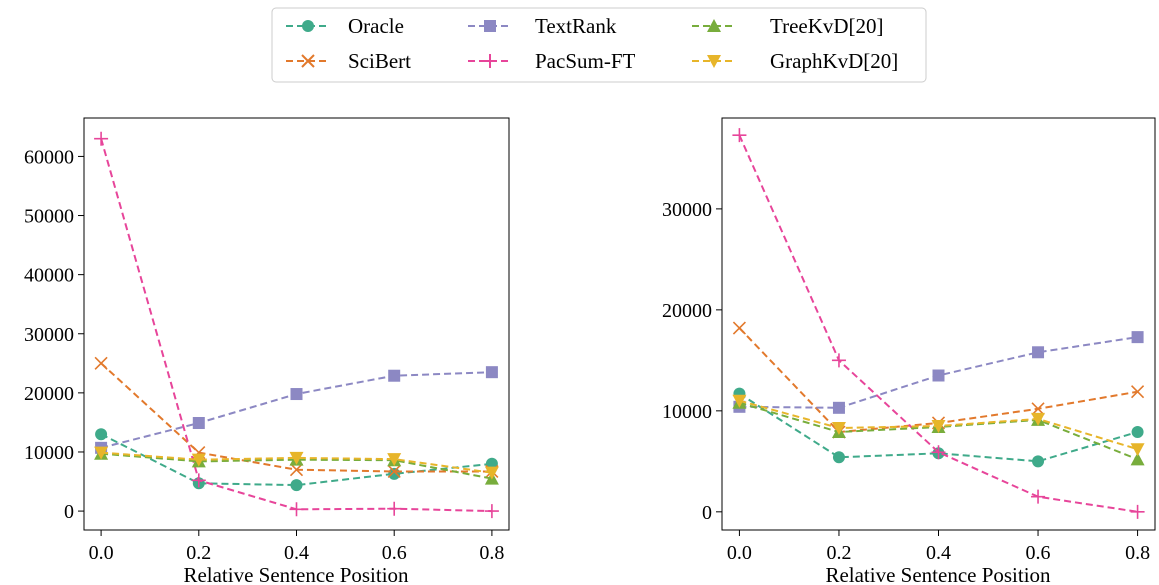  I want to click on legend-entry-graphkvd: GraphKvD[20], so click(795, 61).